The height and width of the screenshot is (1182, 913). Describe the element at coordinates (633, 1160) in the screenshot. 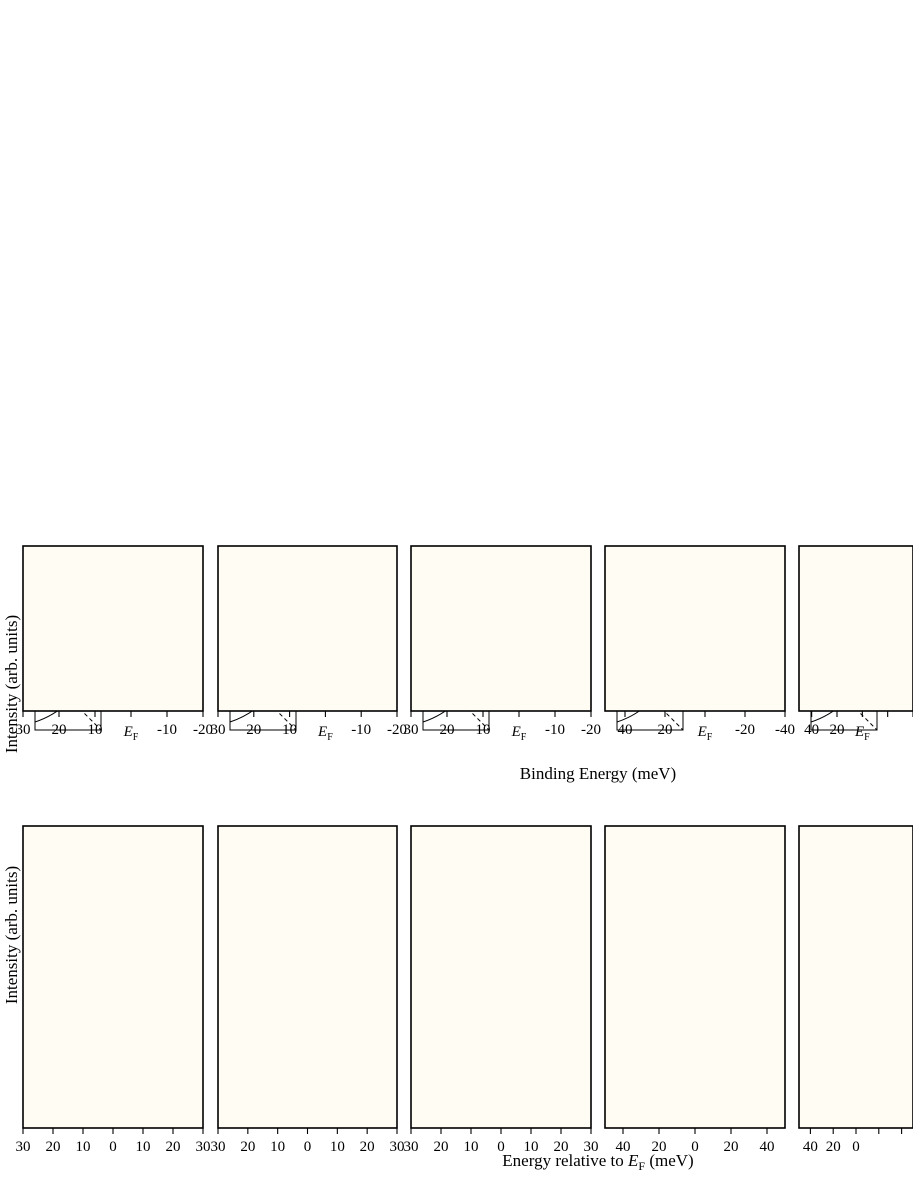

I see `bottom-xlabel-ef: E` at that location.